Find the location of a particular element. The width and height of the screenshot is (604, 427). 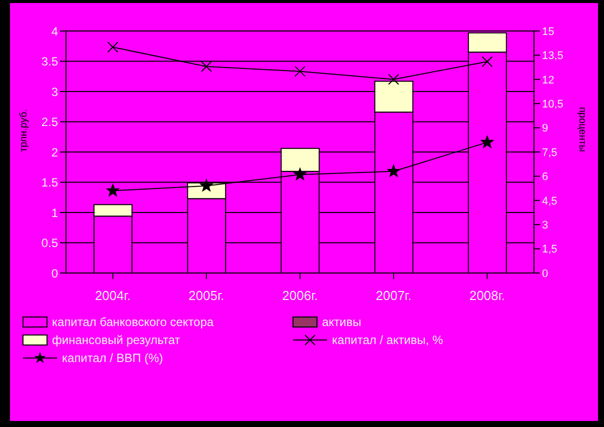

legend-label: капитал / ВВП (%) is located at coordinates (113, 358).